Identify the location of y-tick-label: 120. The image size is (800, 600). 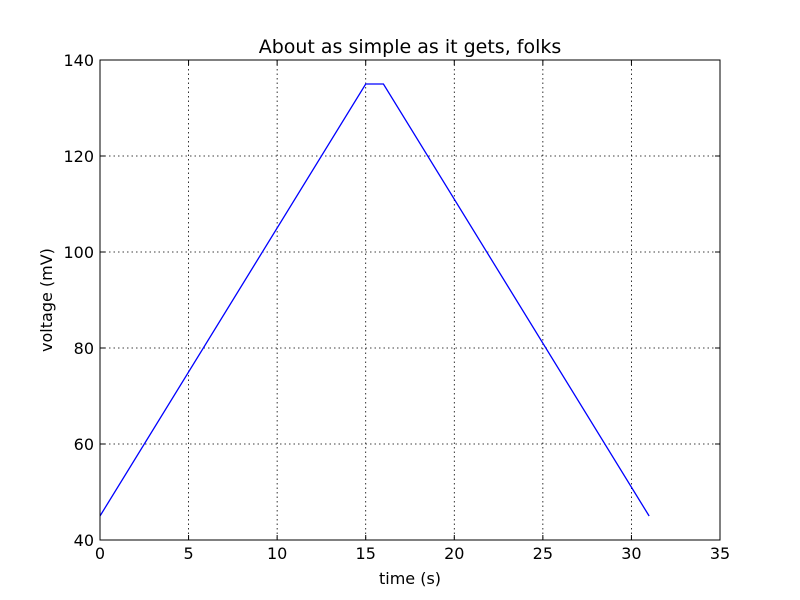
(78, 156).